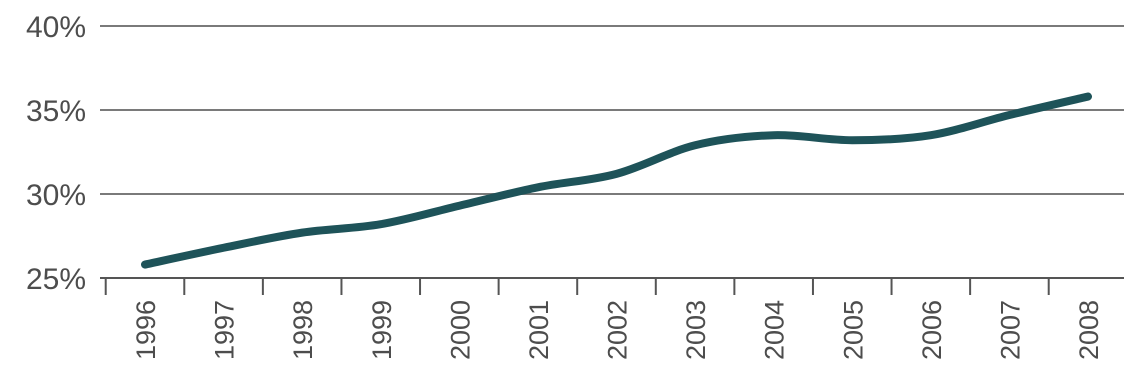 Image resolution: width=1124 pixels, height=387 pixels. What do you see at coordinates (459, 206) in the screenshot?
I see `data-point-2000` at bounding box center [459, 206].